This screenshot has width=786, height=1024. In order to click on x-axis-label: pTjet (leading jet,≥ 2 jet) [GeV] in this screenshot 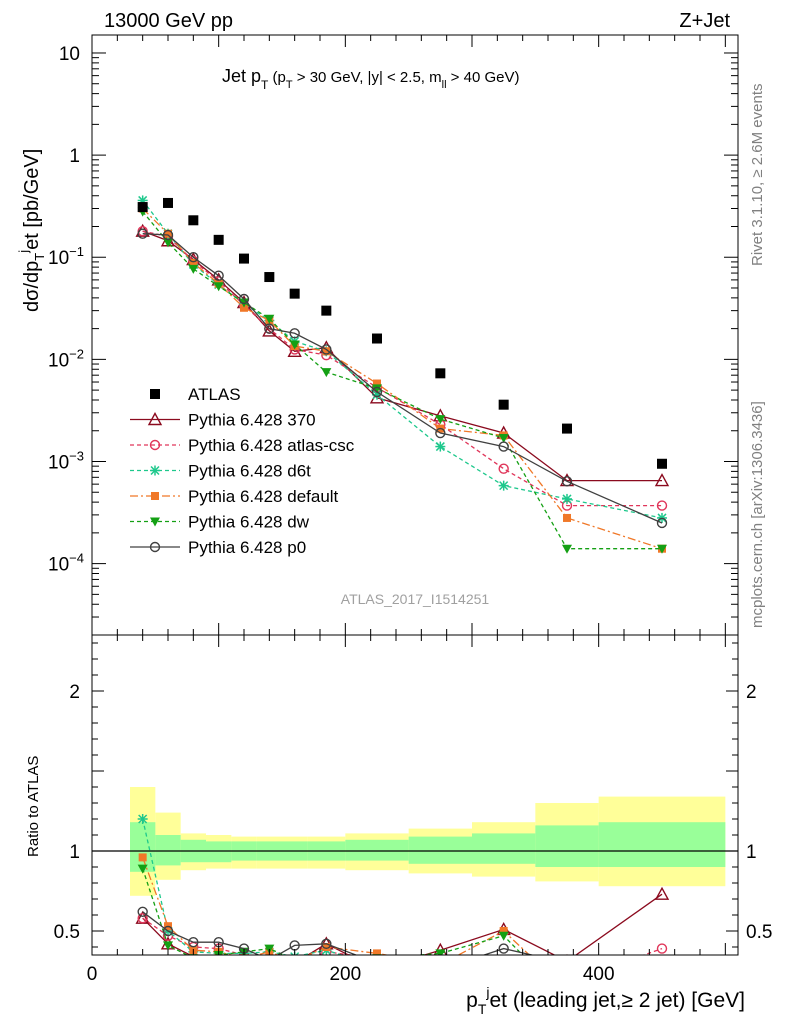, I will do `click(605, 1000)`.